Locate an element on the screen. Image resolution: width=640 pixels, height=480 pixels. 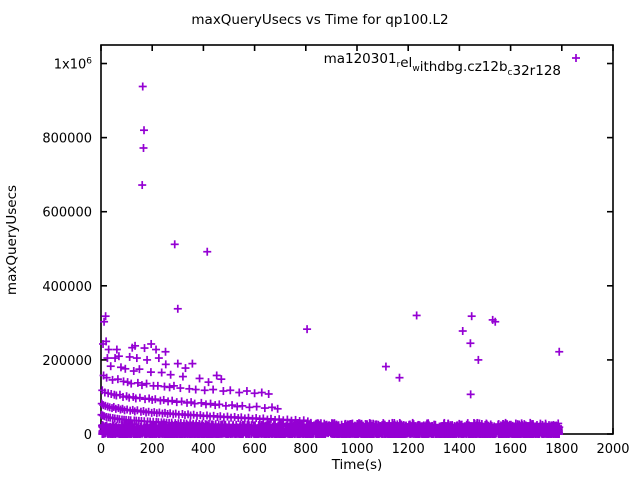
x-axis-label: Time(s) is located at coordinates (357, 465).